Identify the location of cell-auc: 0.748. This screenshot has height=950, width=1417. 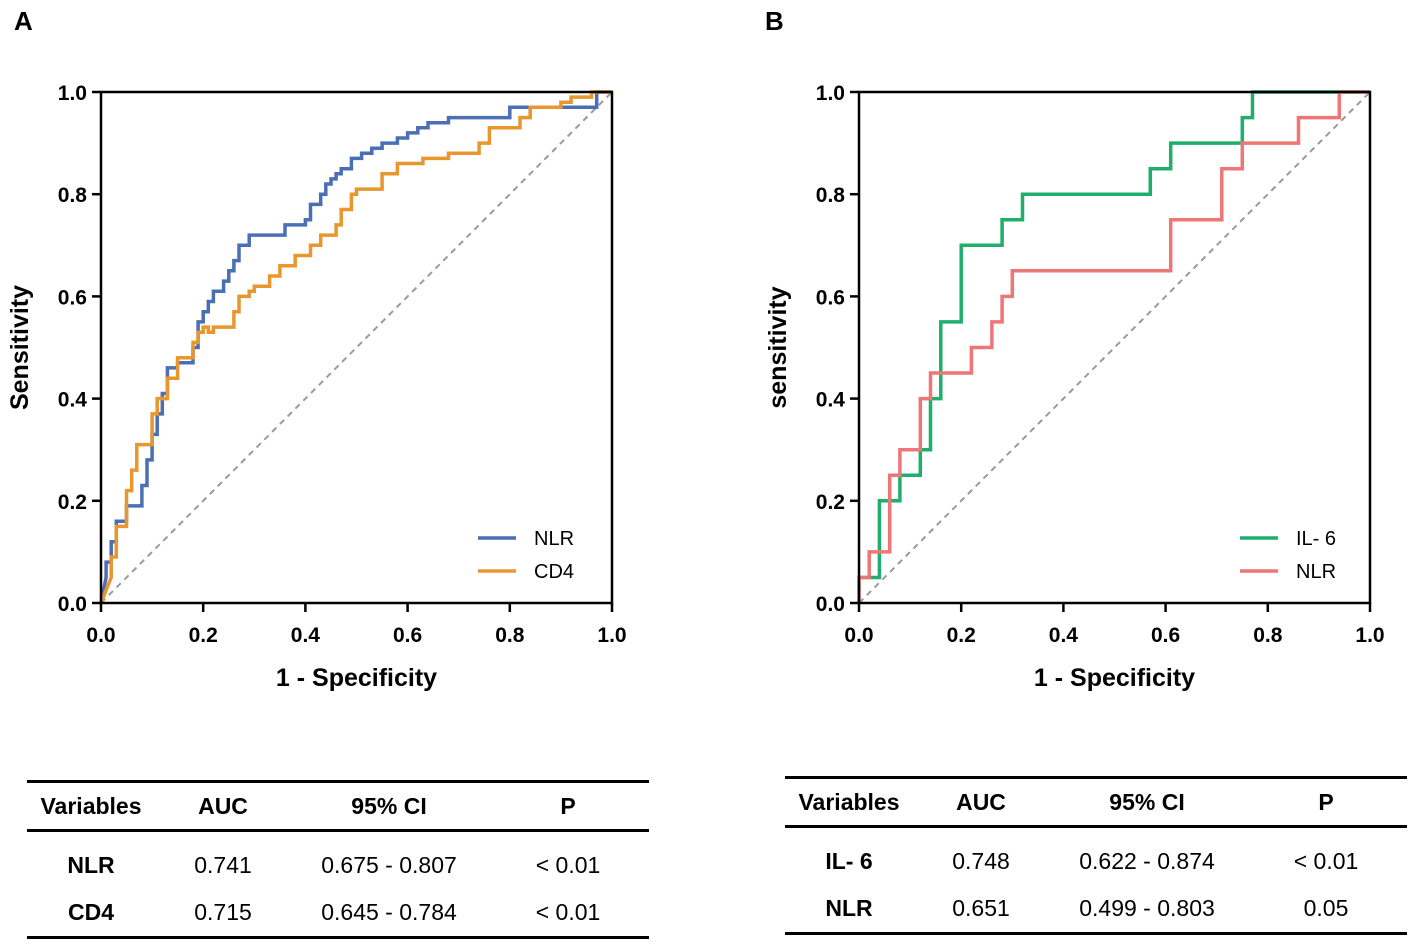
(981, 861).